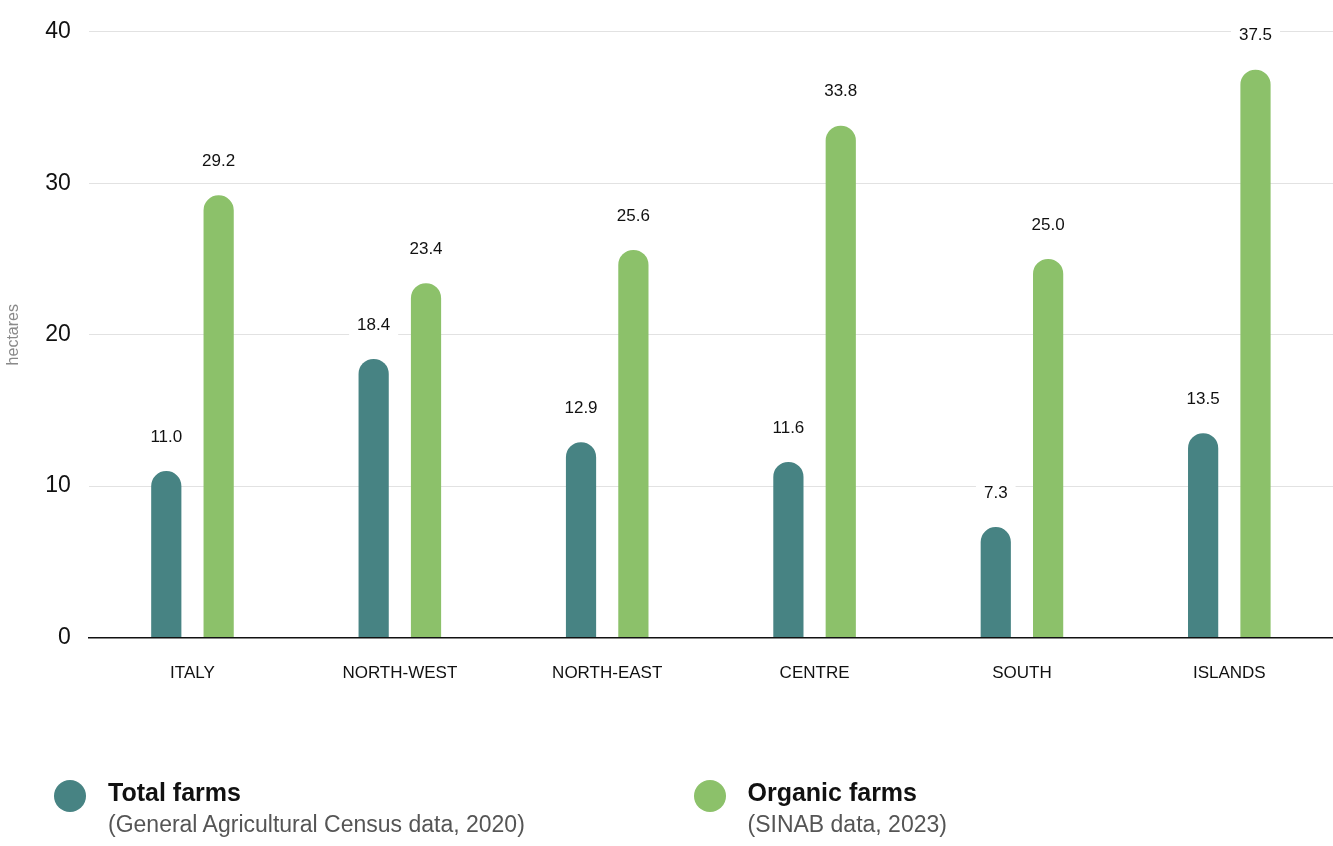 The width and height of the screenshot is (1333, 846). Describe the element at coordinates (13, 335) in the screenshot. I see `y-axis-title: hectares` at that location.